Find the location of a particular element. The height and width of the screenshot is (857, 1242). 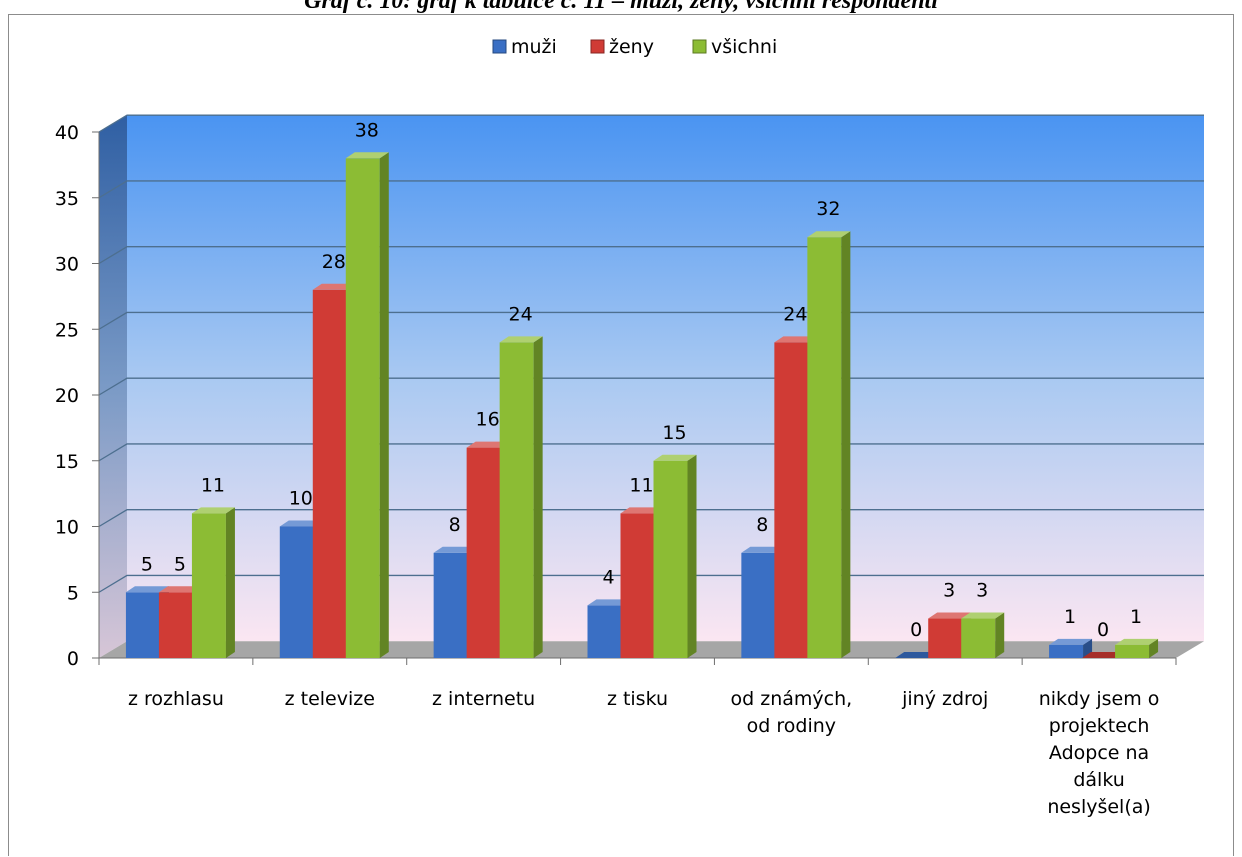

category-label: z televize is located at coordinates (330, 699).